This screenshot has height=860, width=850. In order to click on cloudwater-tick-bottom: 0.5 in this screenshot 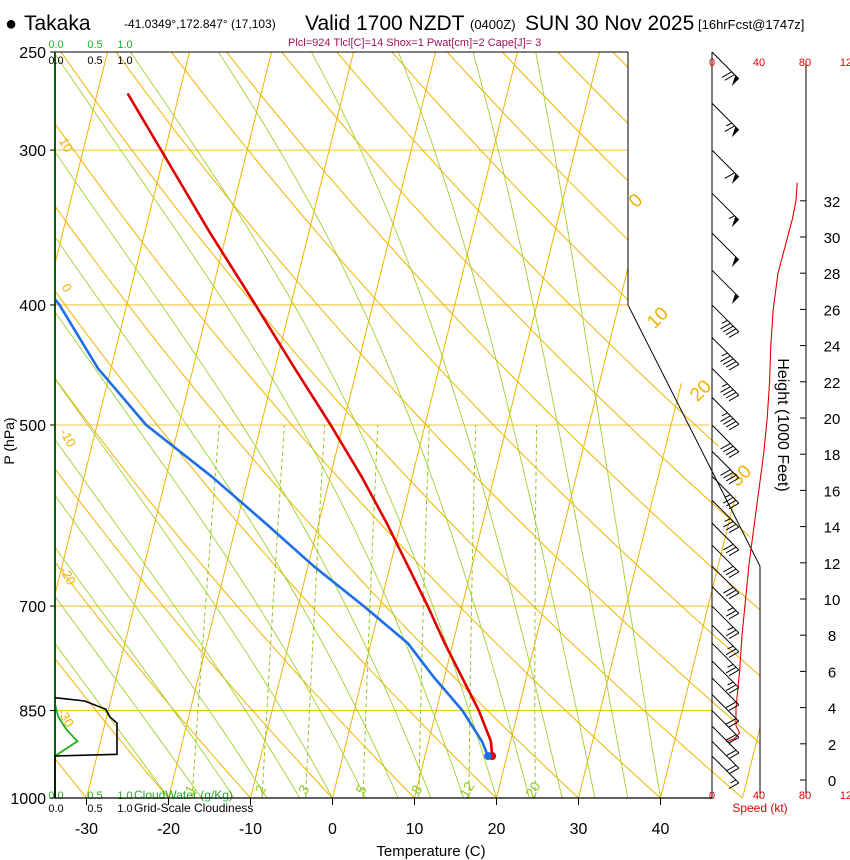, I will do `click(94, 796)`.